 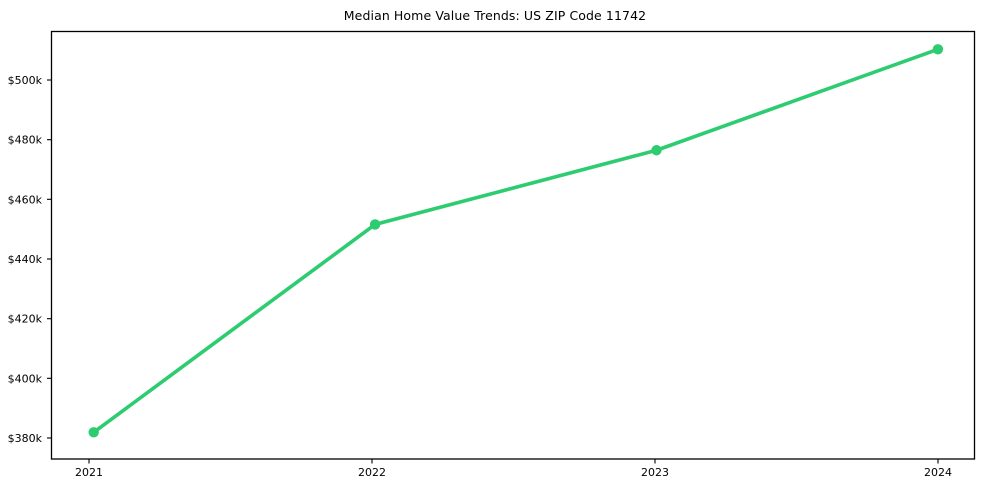 What do you see at coordinates (513, 472) in the screenshot?
I see `x-axis-tick-labels: 2021 2022 2023 2024` at bounding box center [513, 472].